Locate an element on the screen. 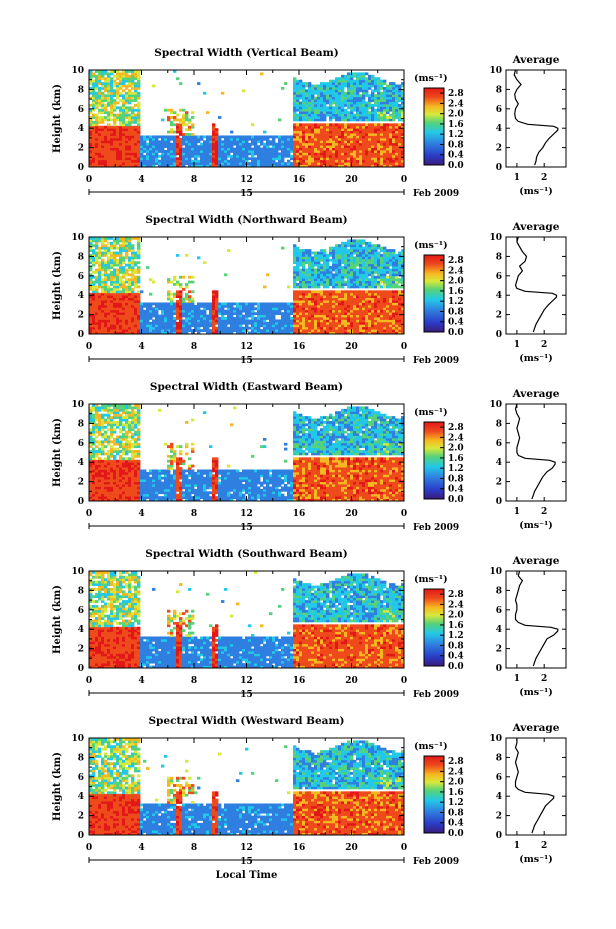  panel-title: Spectral Width (Northward Beam) is located at coordinates (246, 220).